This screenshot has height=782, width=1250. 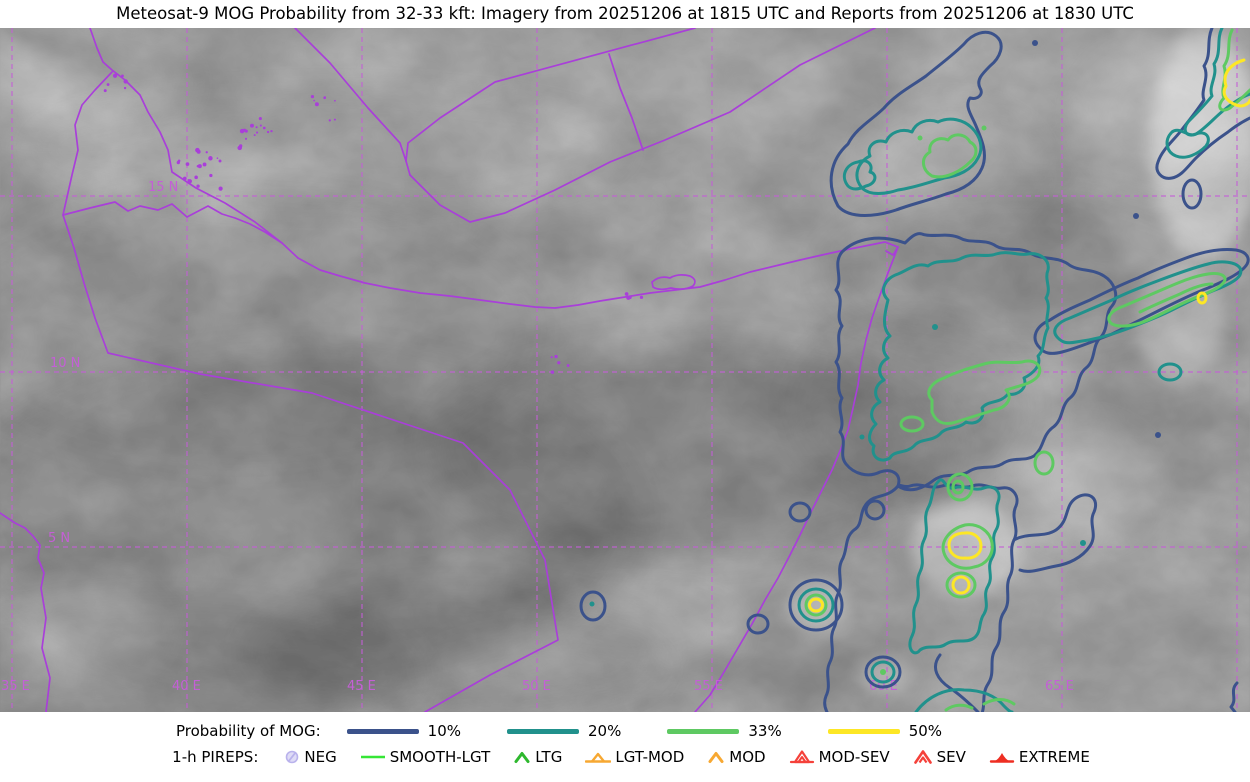 What do you see at coordinates (922, 757) in the screenshot?
I see `double-caret-icon` at bounding box center [922, 757].